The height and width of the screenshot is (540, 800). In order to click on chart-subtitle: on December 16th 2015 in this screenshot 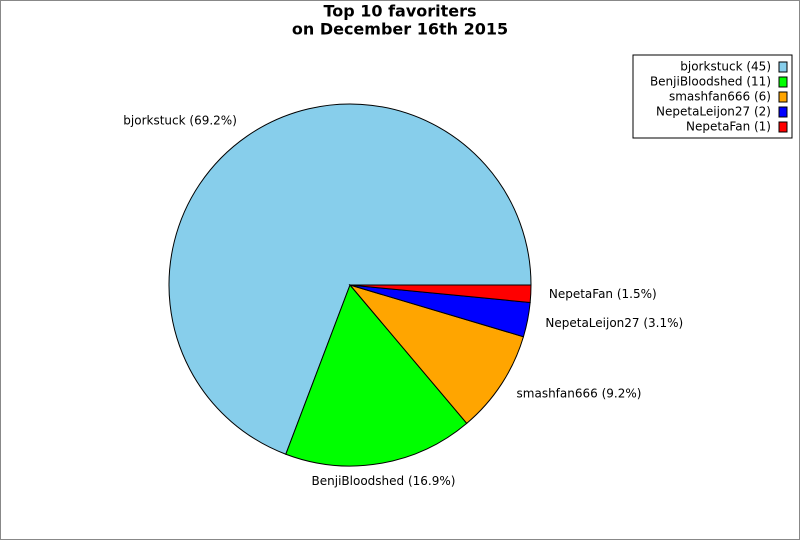, I will do `click(400, 29)`.